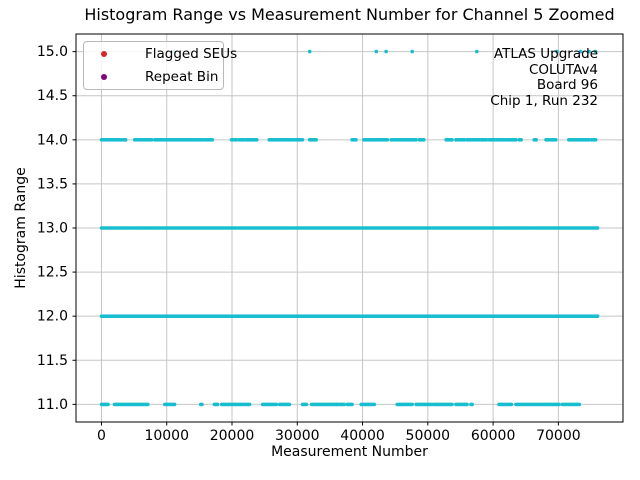 The image size is (640, 480). I want to click on y-tick-label: 13.5, so click(52, 184).